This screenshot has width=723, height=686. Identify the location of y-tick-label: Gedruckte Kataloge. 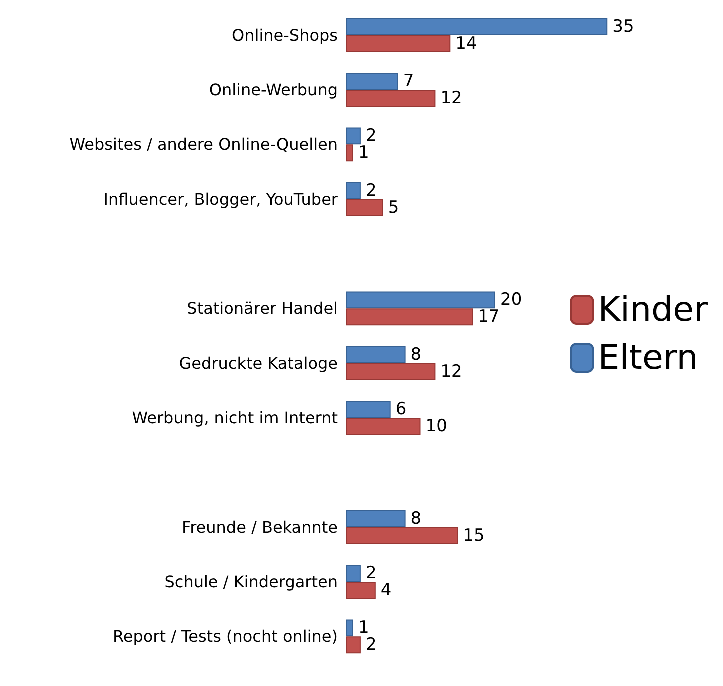
(258, 363).